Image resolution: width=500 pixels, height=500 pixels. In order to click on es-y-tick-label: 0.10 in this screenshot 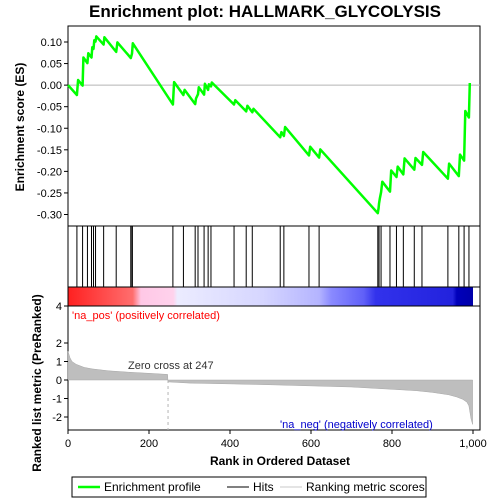, I will do `click(51, 43)`.